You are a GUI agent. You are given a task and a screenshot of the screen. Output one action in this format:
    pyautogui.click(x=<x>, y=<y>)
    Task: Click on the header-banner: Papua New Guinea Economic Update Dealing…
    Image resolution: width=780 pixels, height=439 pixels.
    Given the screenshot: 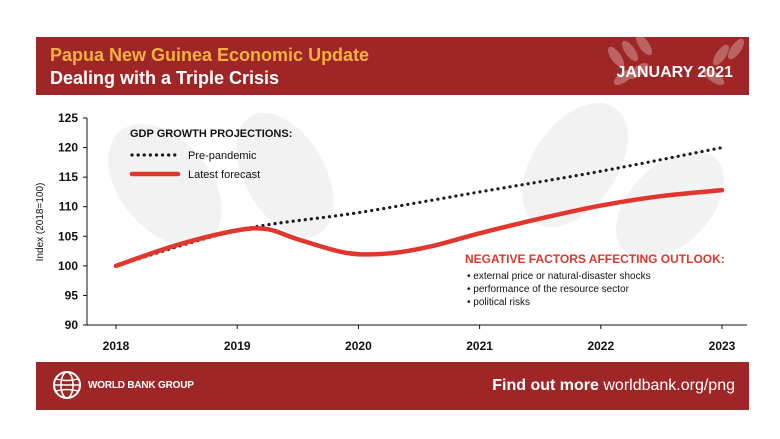 What is the action you would take?
    pyautogui.click(x=392, y=66)
    